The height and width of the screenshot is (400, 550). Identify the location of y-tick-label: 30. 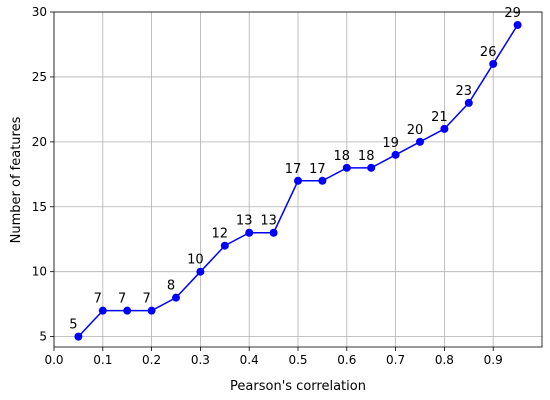
(39, 12).